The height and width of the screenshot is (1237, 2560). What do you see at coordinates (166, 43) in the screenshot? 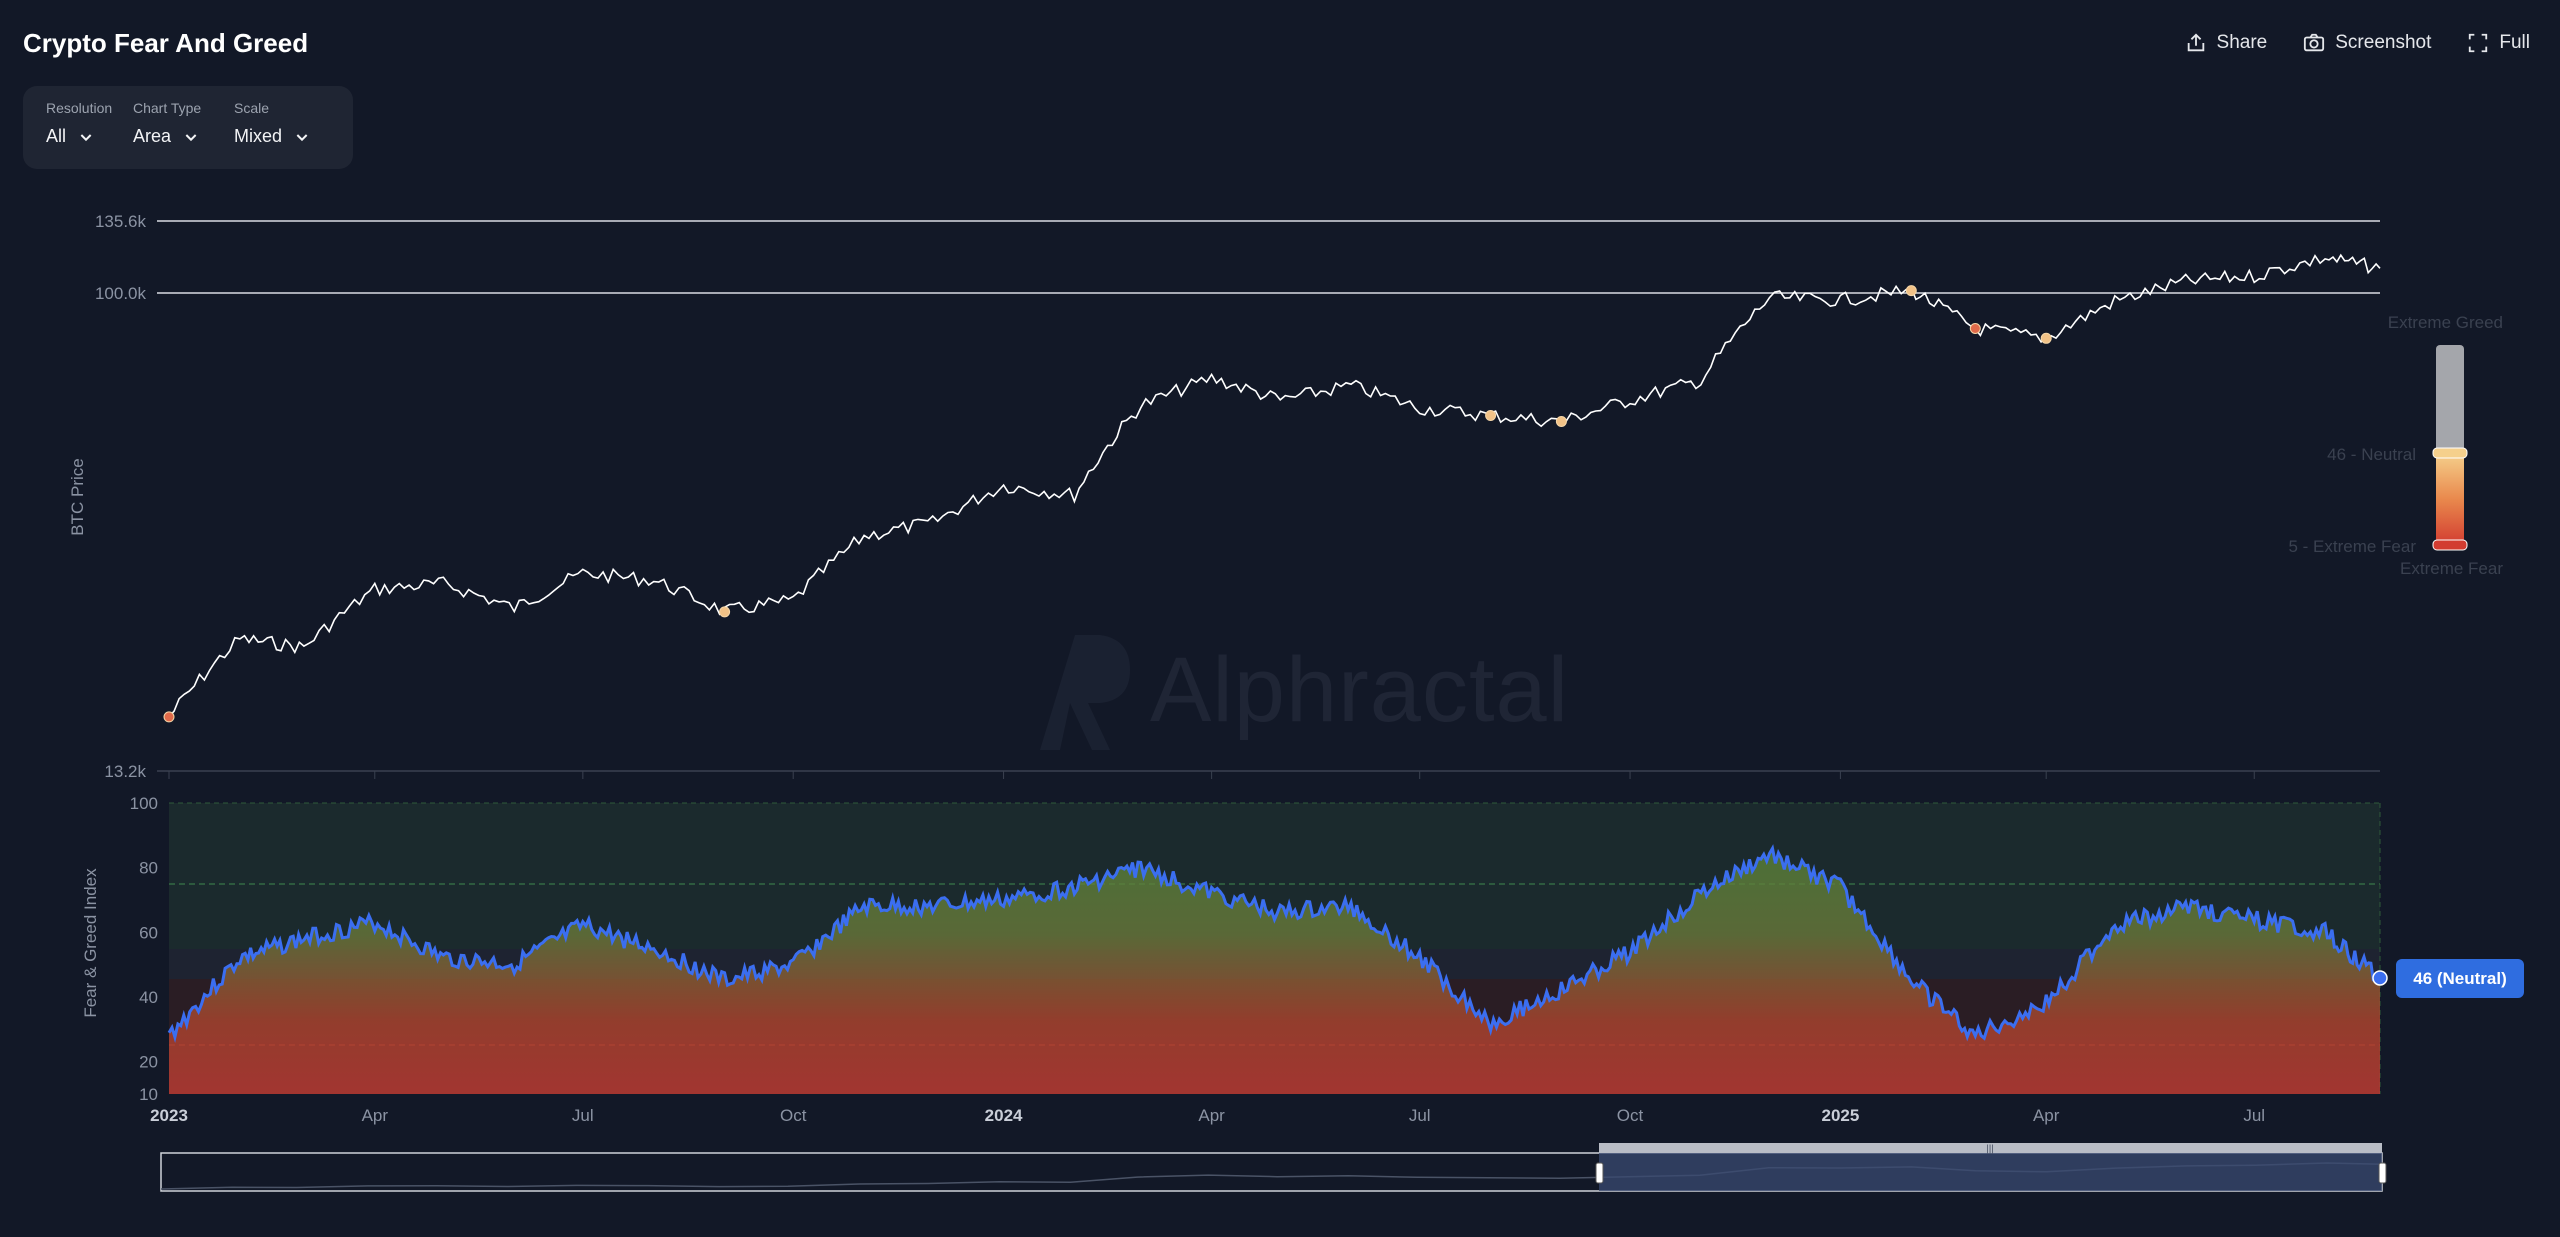
I see `page-title: Crypto Fear And Greed` at bounding box center [166, 43].